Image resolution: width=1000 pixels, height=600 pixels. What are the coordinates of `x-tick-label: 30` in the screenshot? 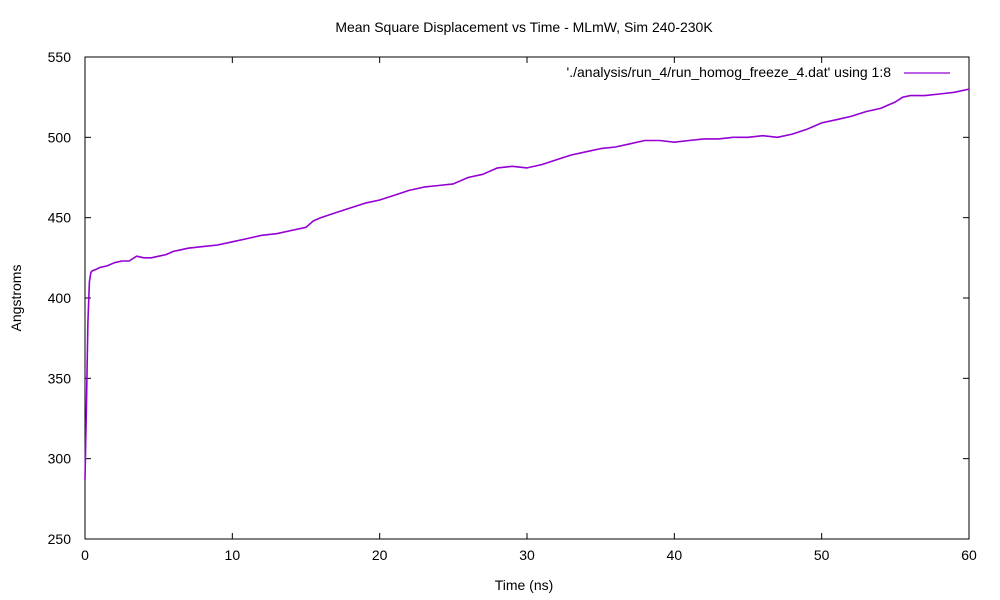 It's located at (527, 555).